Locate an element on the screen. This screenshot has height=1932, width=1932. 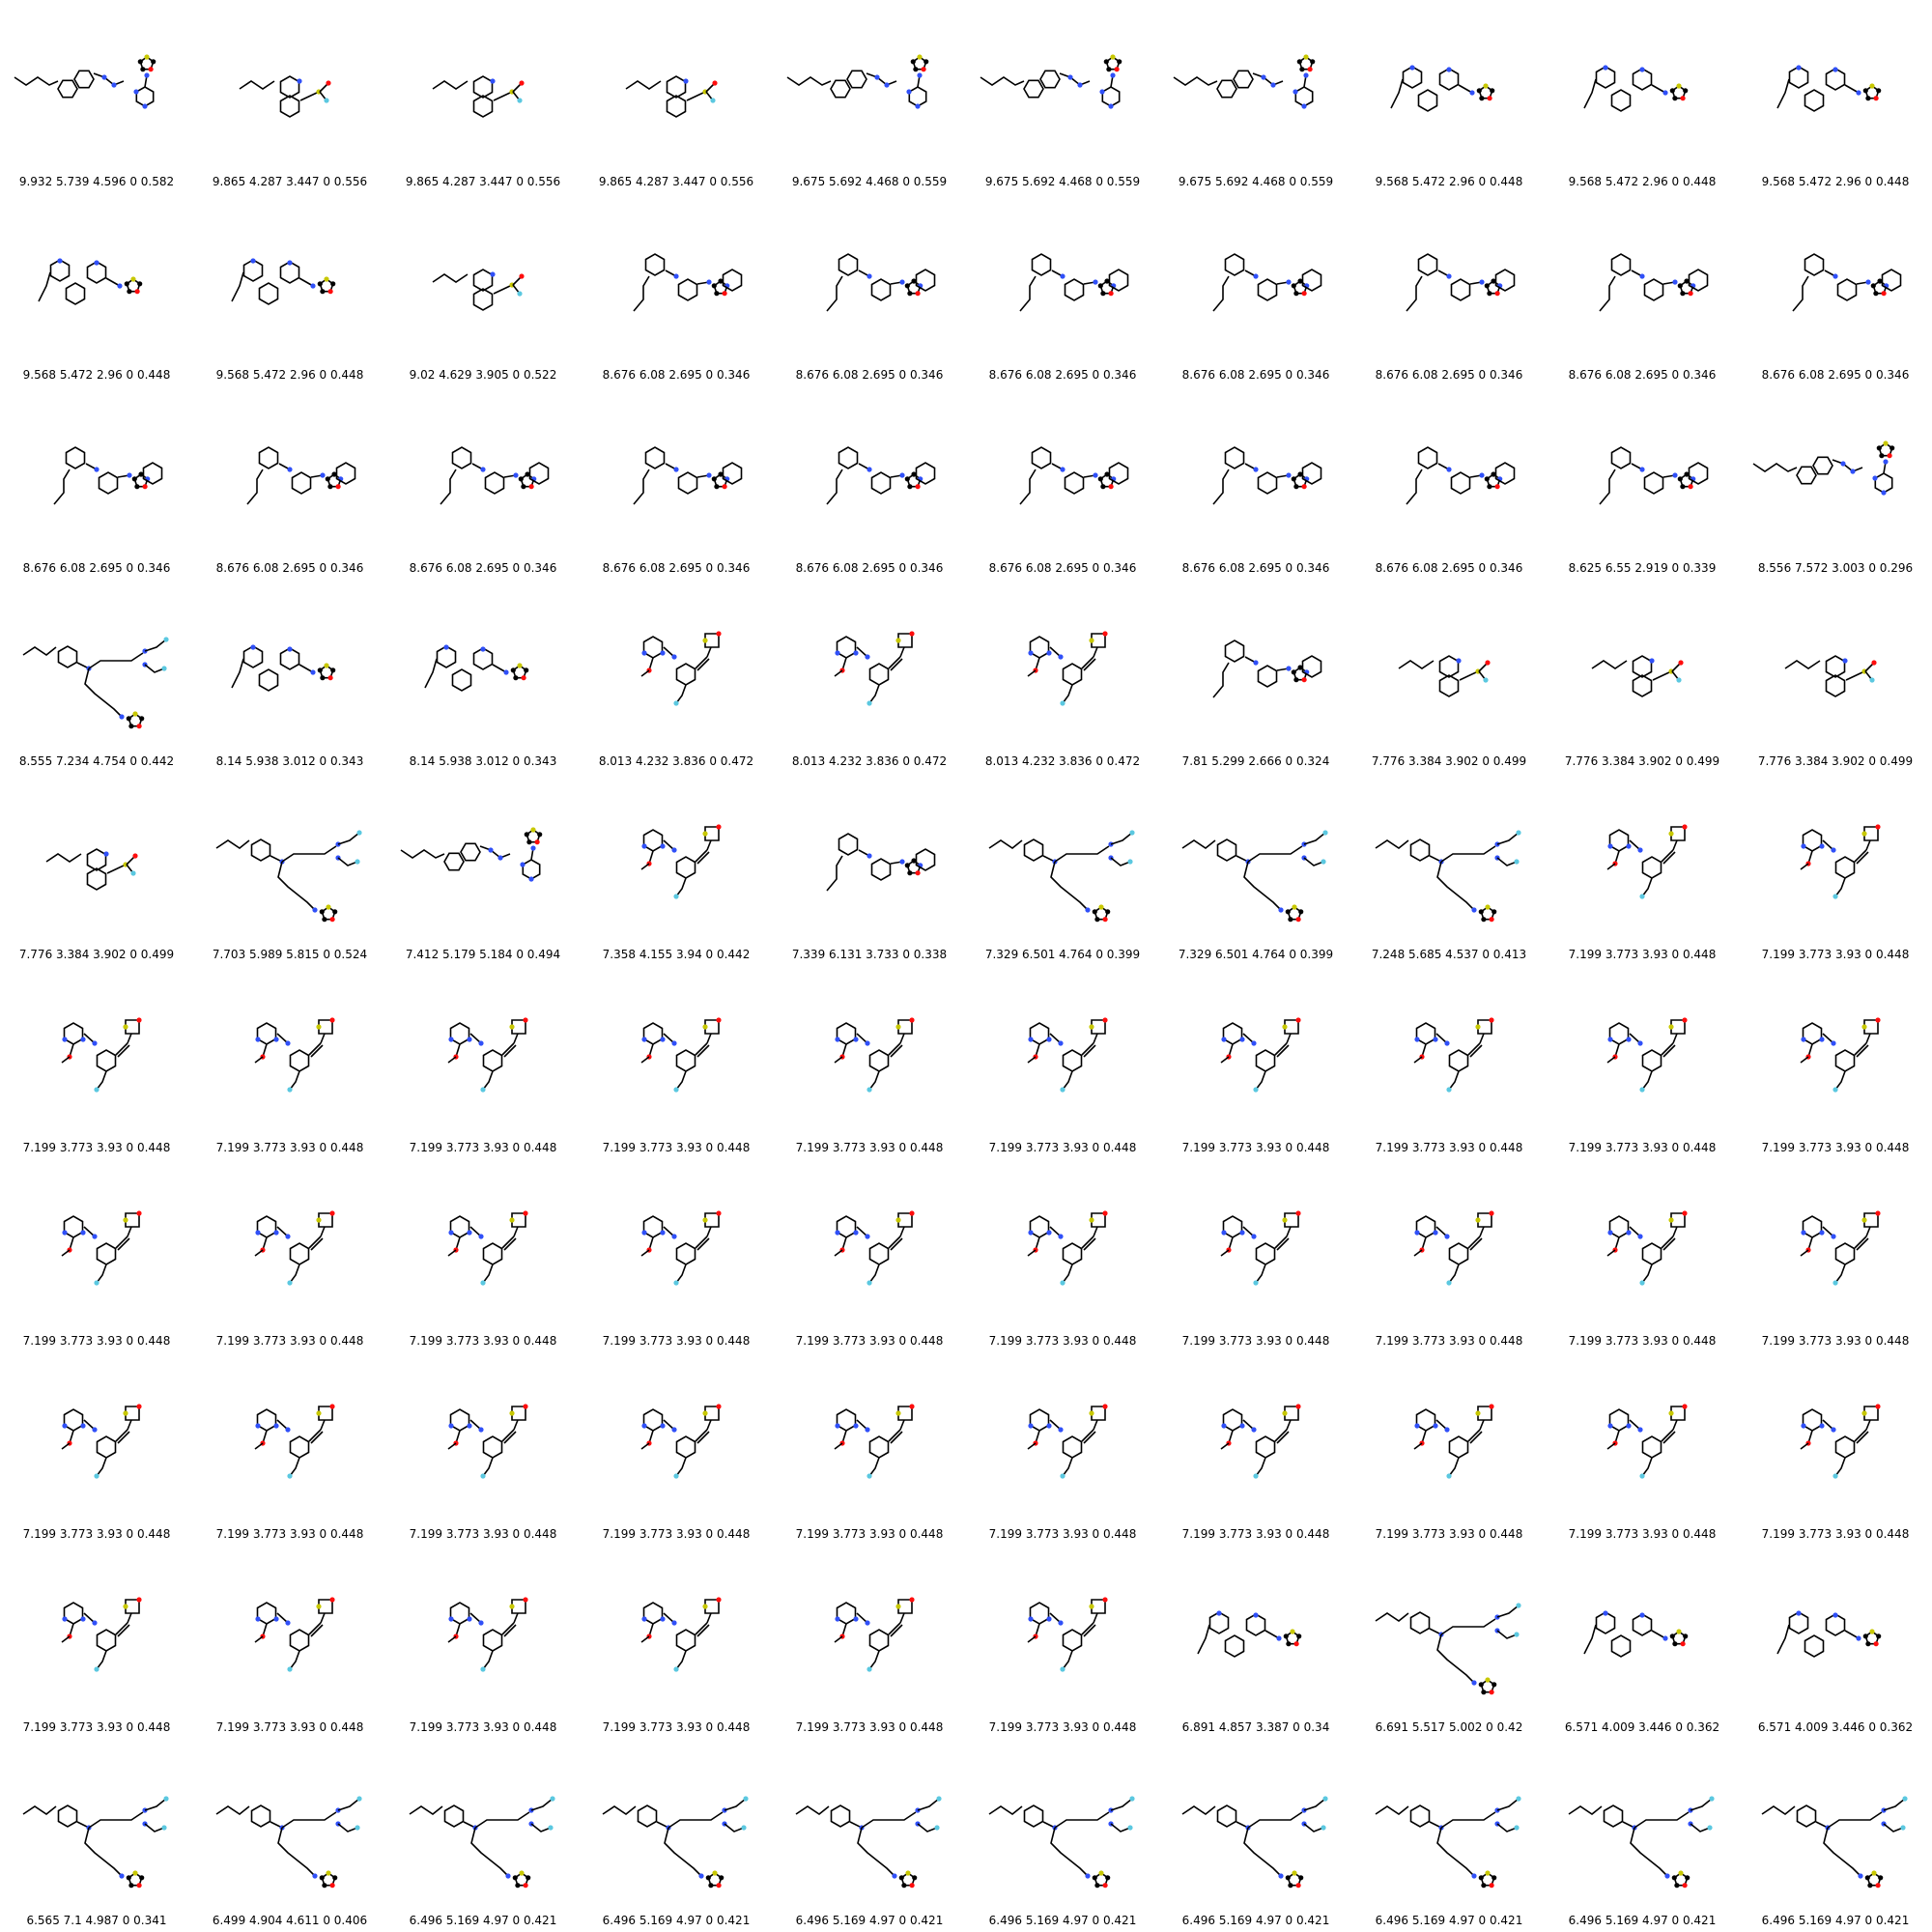
molecule-cell: 9.932 5.739 4.596 0 0.582 is located at coordinates (96, 96).